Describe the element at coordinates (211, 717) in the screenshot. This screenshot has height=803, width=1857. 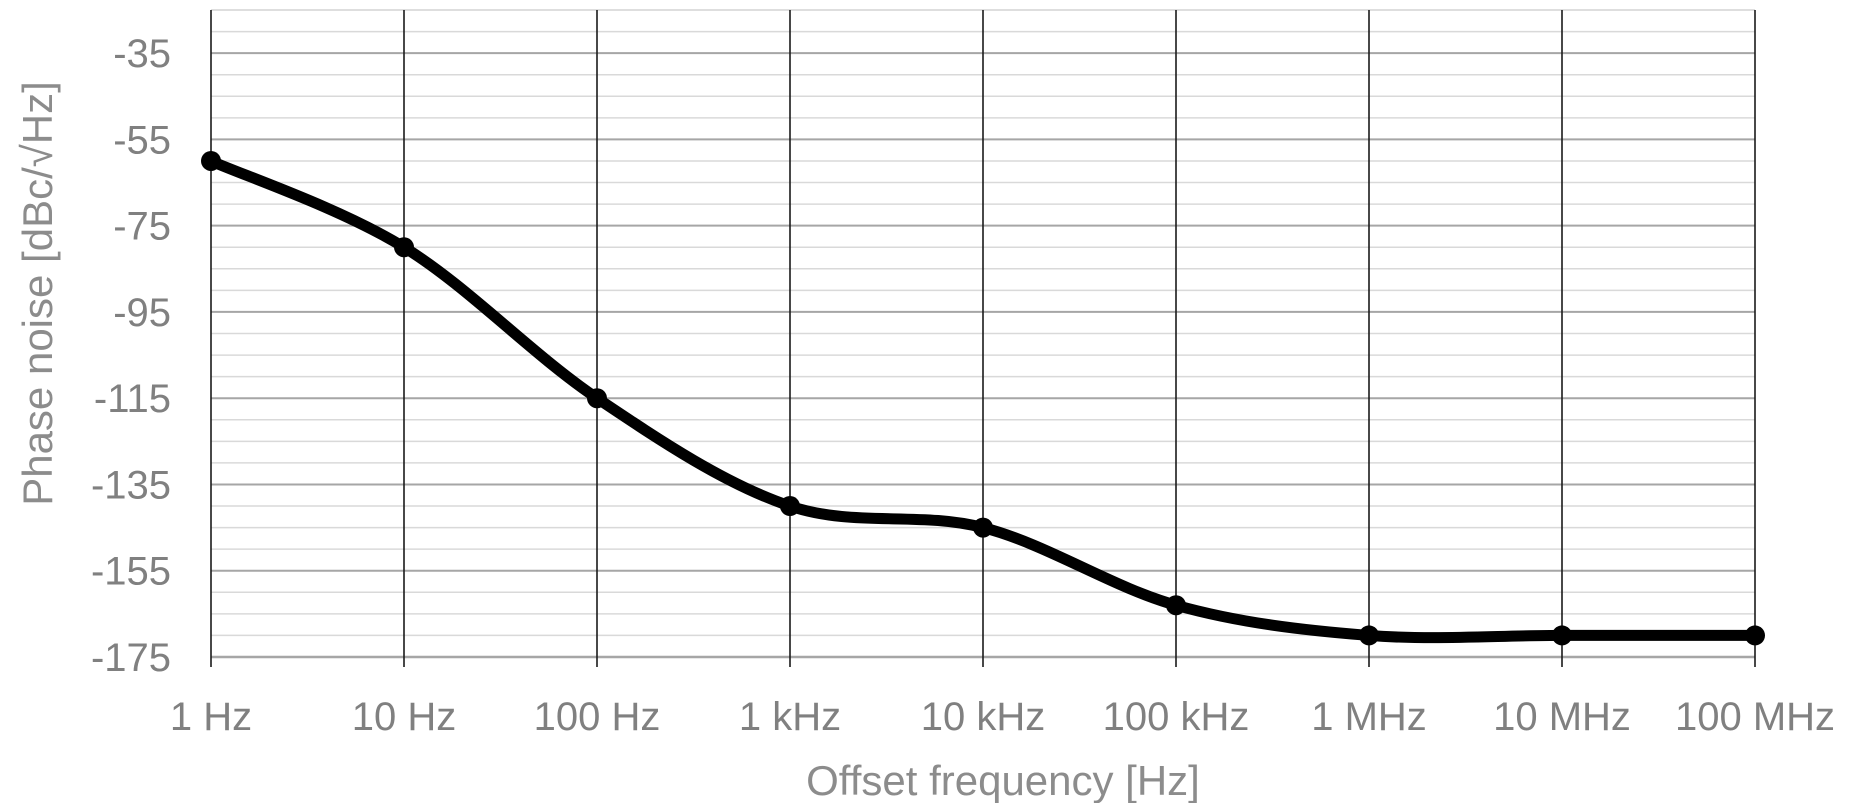
I see `x-tick-label: 1 Hz` at that location.